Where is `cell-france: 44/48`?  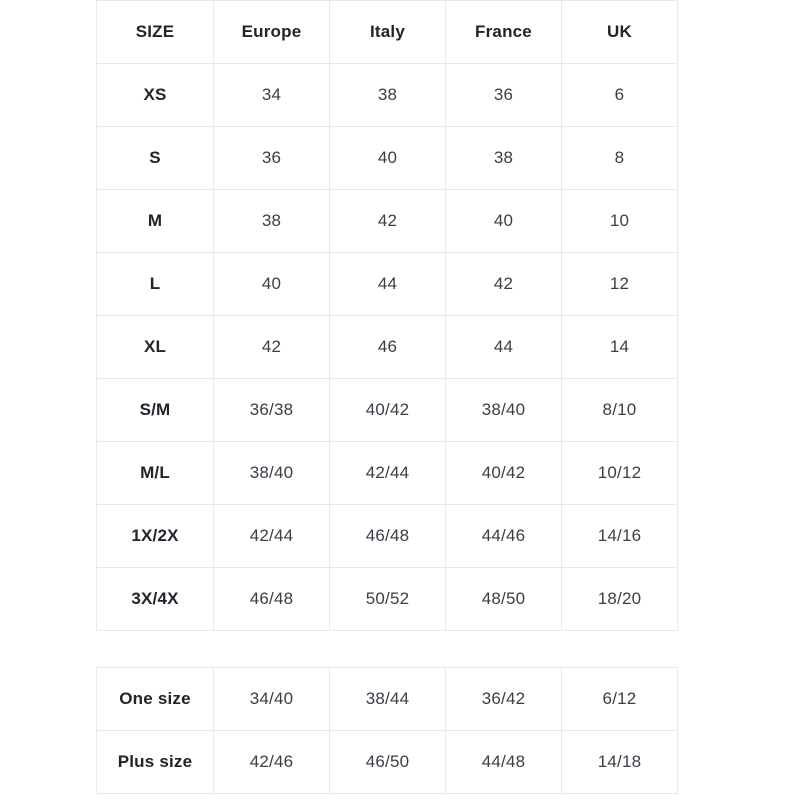
cell-france: 44/48 is located at coordinates (503, 762).